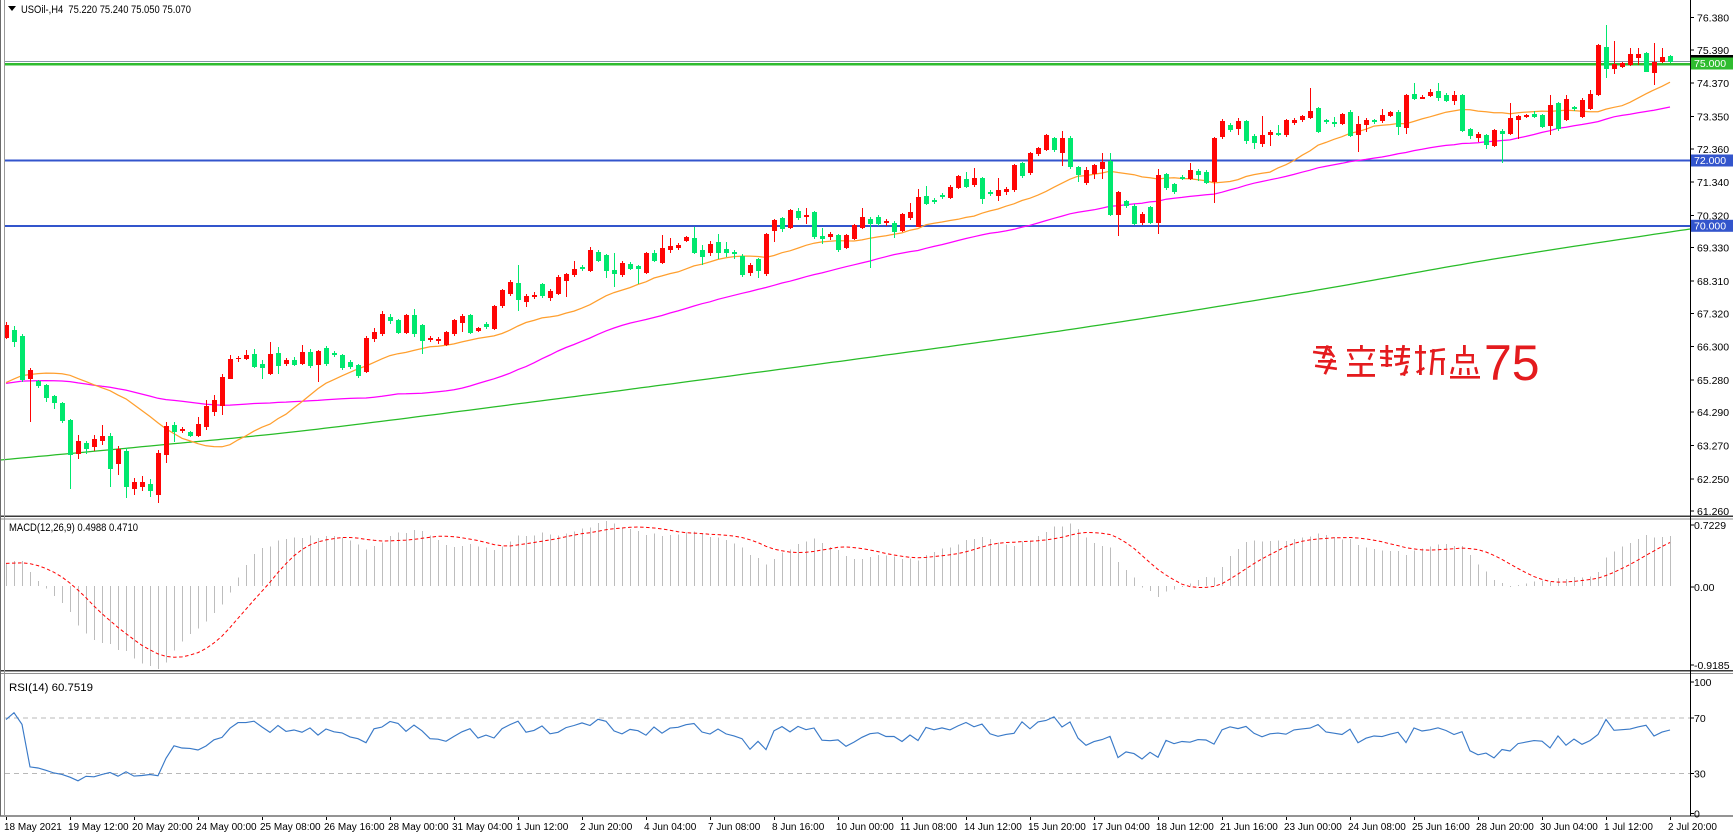 This screenshot has height=837, width=1733. What do you see at coordinates (98, 827) in the screenshot?
I see `svg-text: 19 May 12:00` at bounding box center [98, 827].